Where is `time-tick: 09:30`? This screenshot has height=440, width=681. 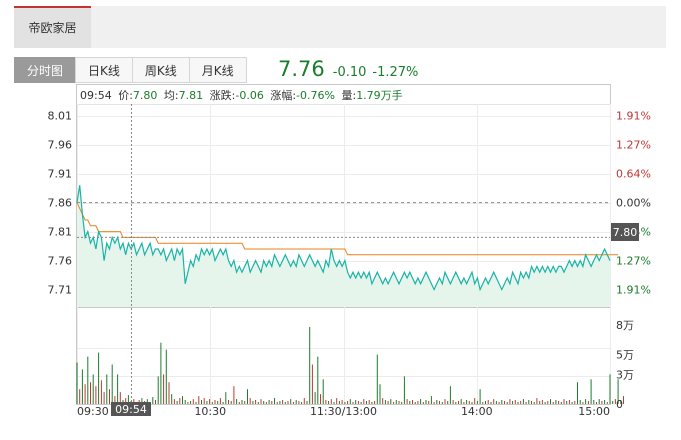
time-tick: 09:30 is located at coordinates (93, 411).